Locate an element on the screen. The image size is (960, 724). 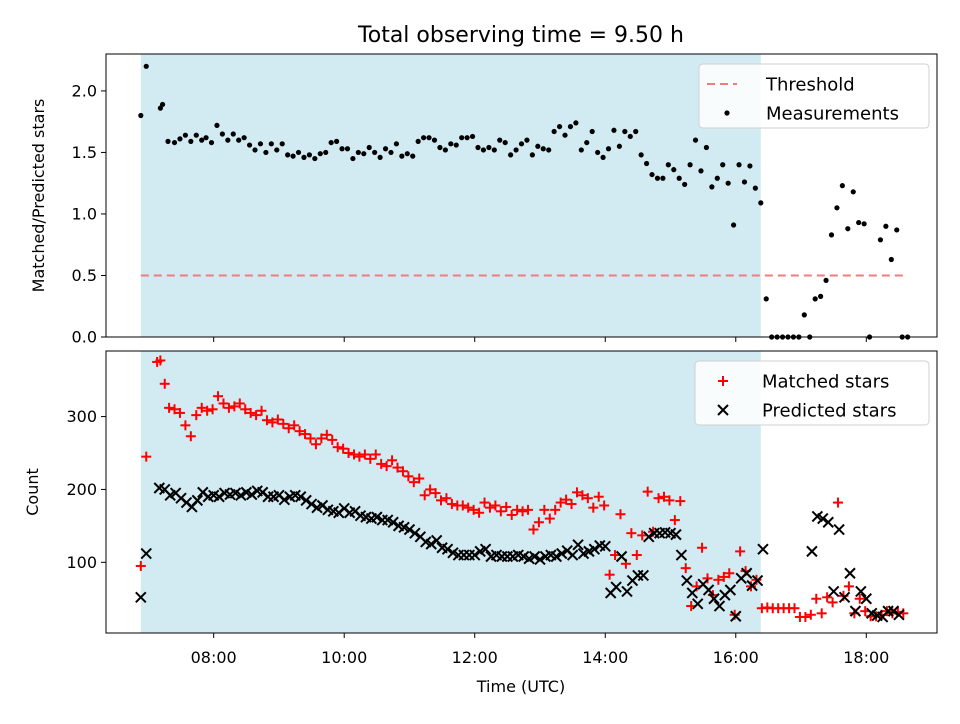
y-tick-label: 2.0 is located at coordinates (84, 90).